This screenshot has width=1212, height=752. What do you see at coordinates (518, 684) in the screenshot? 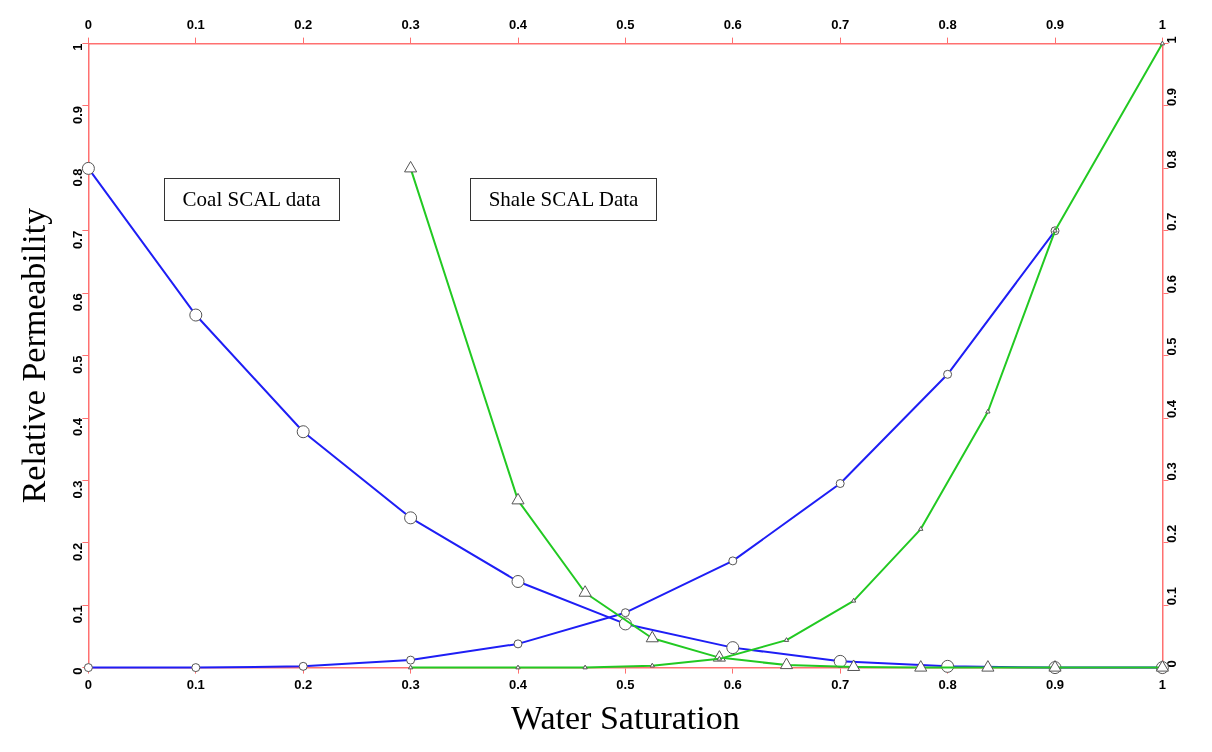
I see `x-tick-label: 0.4` at bounding box center [518, 684].